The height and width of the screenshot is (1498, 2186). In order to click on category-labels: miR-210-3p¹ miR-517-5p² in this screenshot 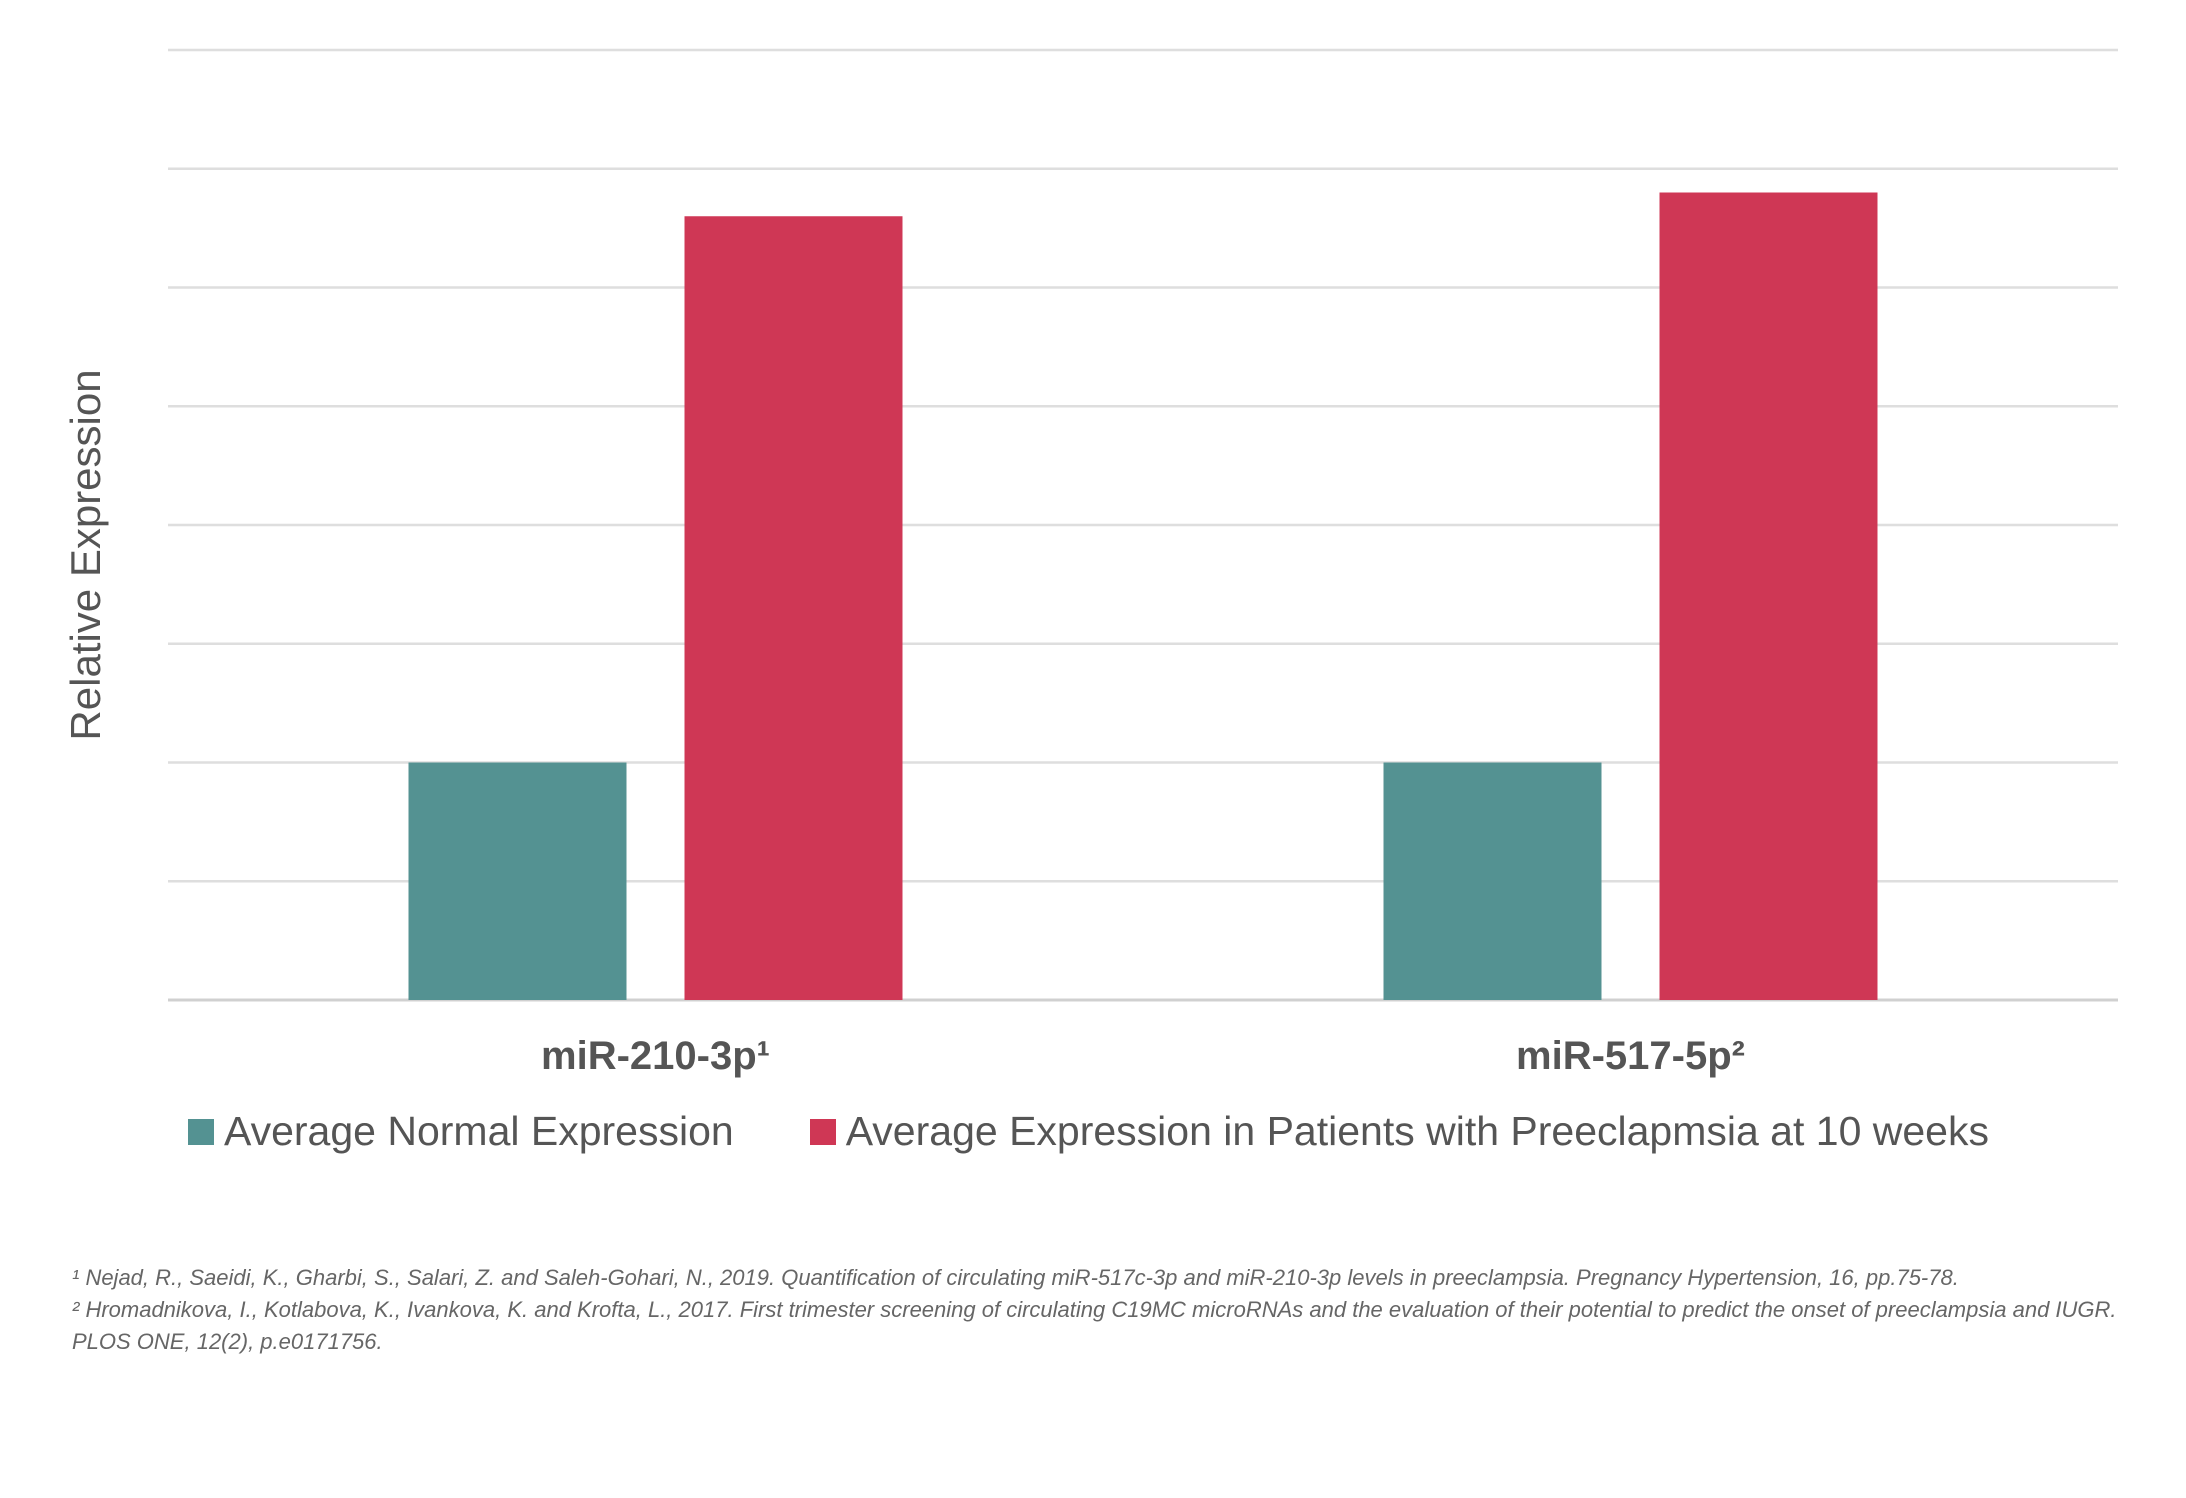, I will do `click(1143, 1056)`.